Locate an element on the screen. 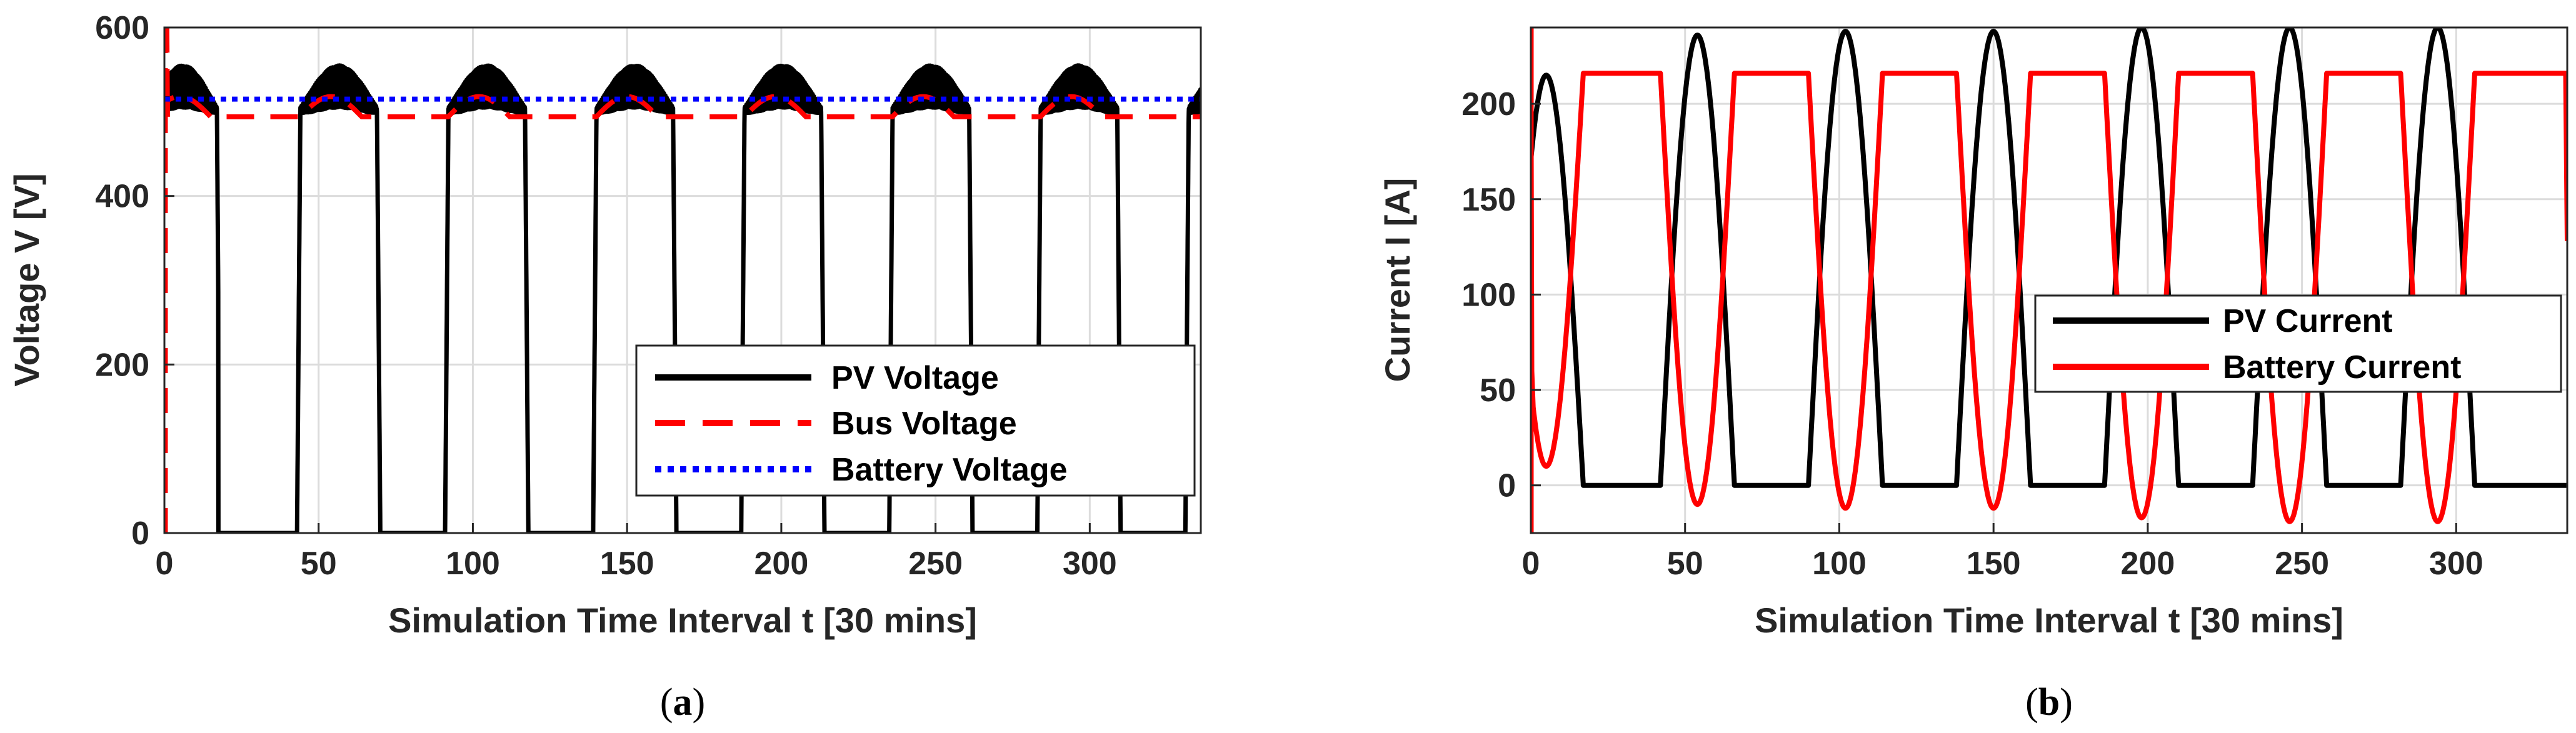 This screenshot has height=733, width=2576. caption-b-open: ( is located at coordinates (2031, 702).